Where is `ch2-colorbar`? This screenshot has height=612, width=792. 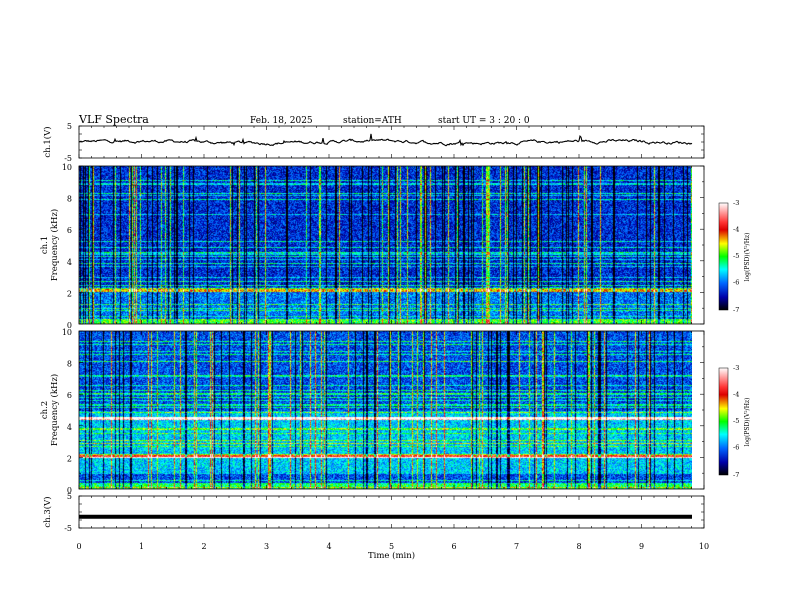 ch2-colorbar is located at coordinates (723, 421).